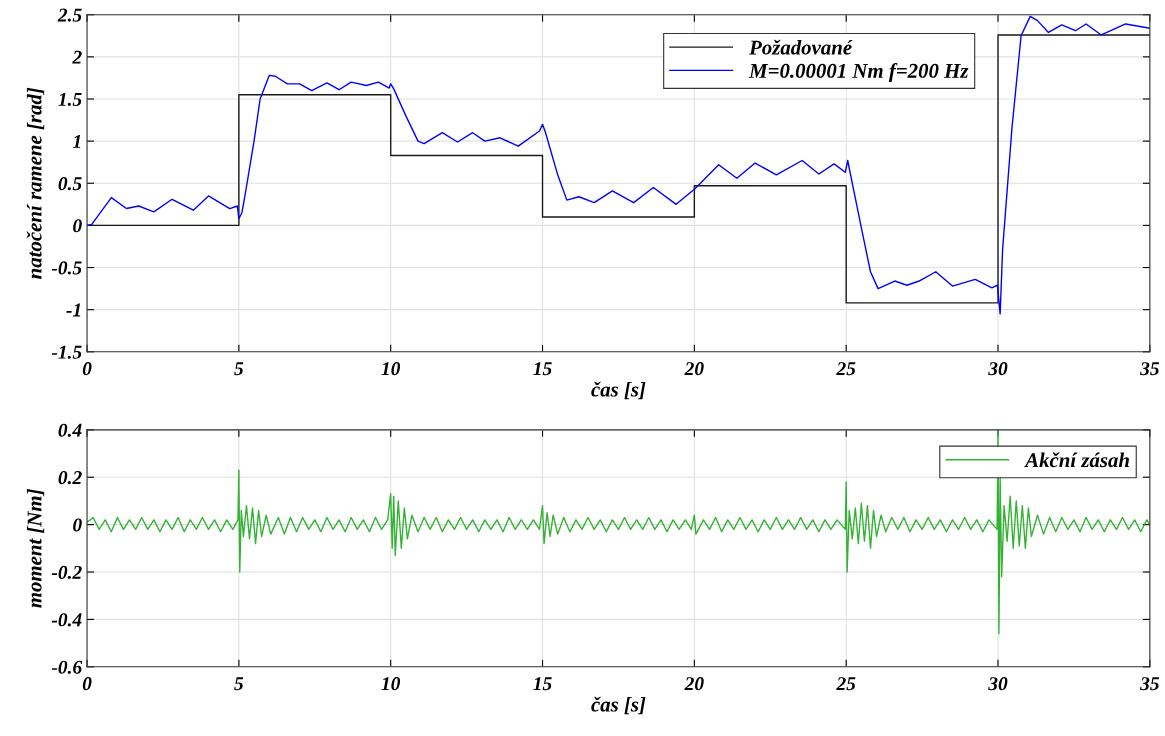 The width and height of the screenshot is (1165, 736). Describe the element at coordinates (67, 667) in the screenshot. I see `y-tick-label: -0.6` at that location.